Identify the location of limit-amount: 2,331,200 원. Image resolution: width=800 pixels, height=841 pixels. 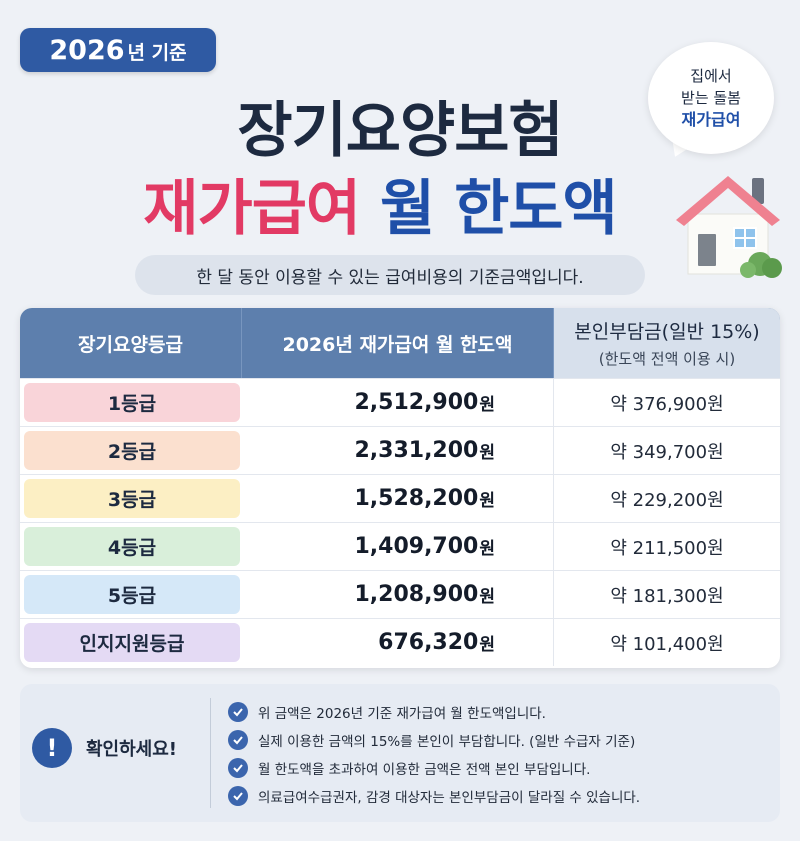
(398, 450).